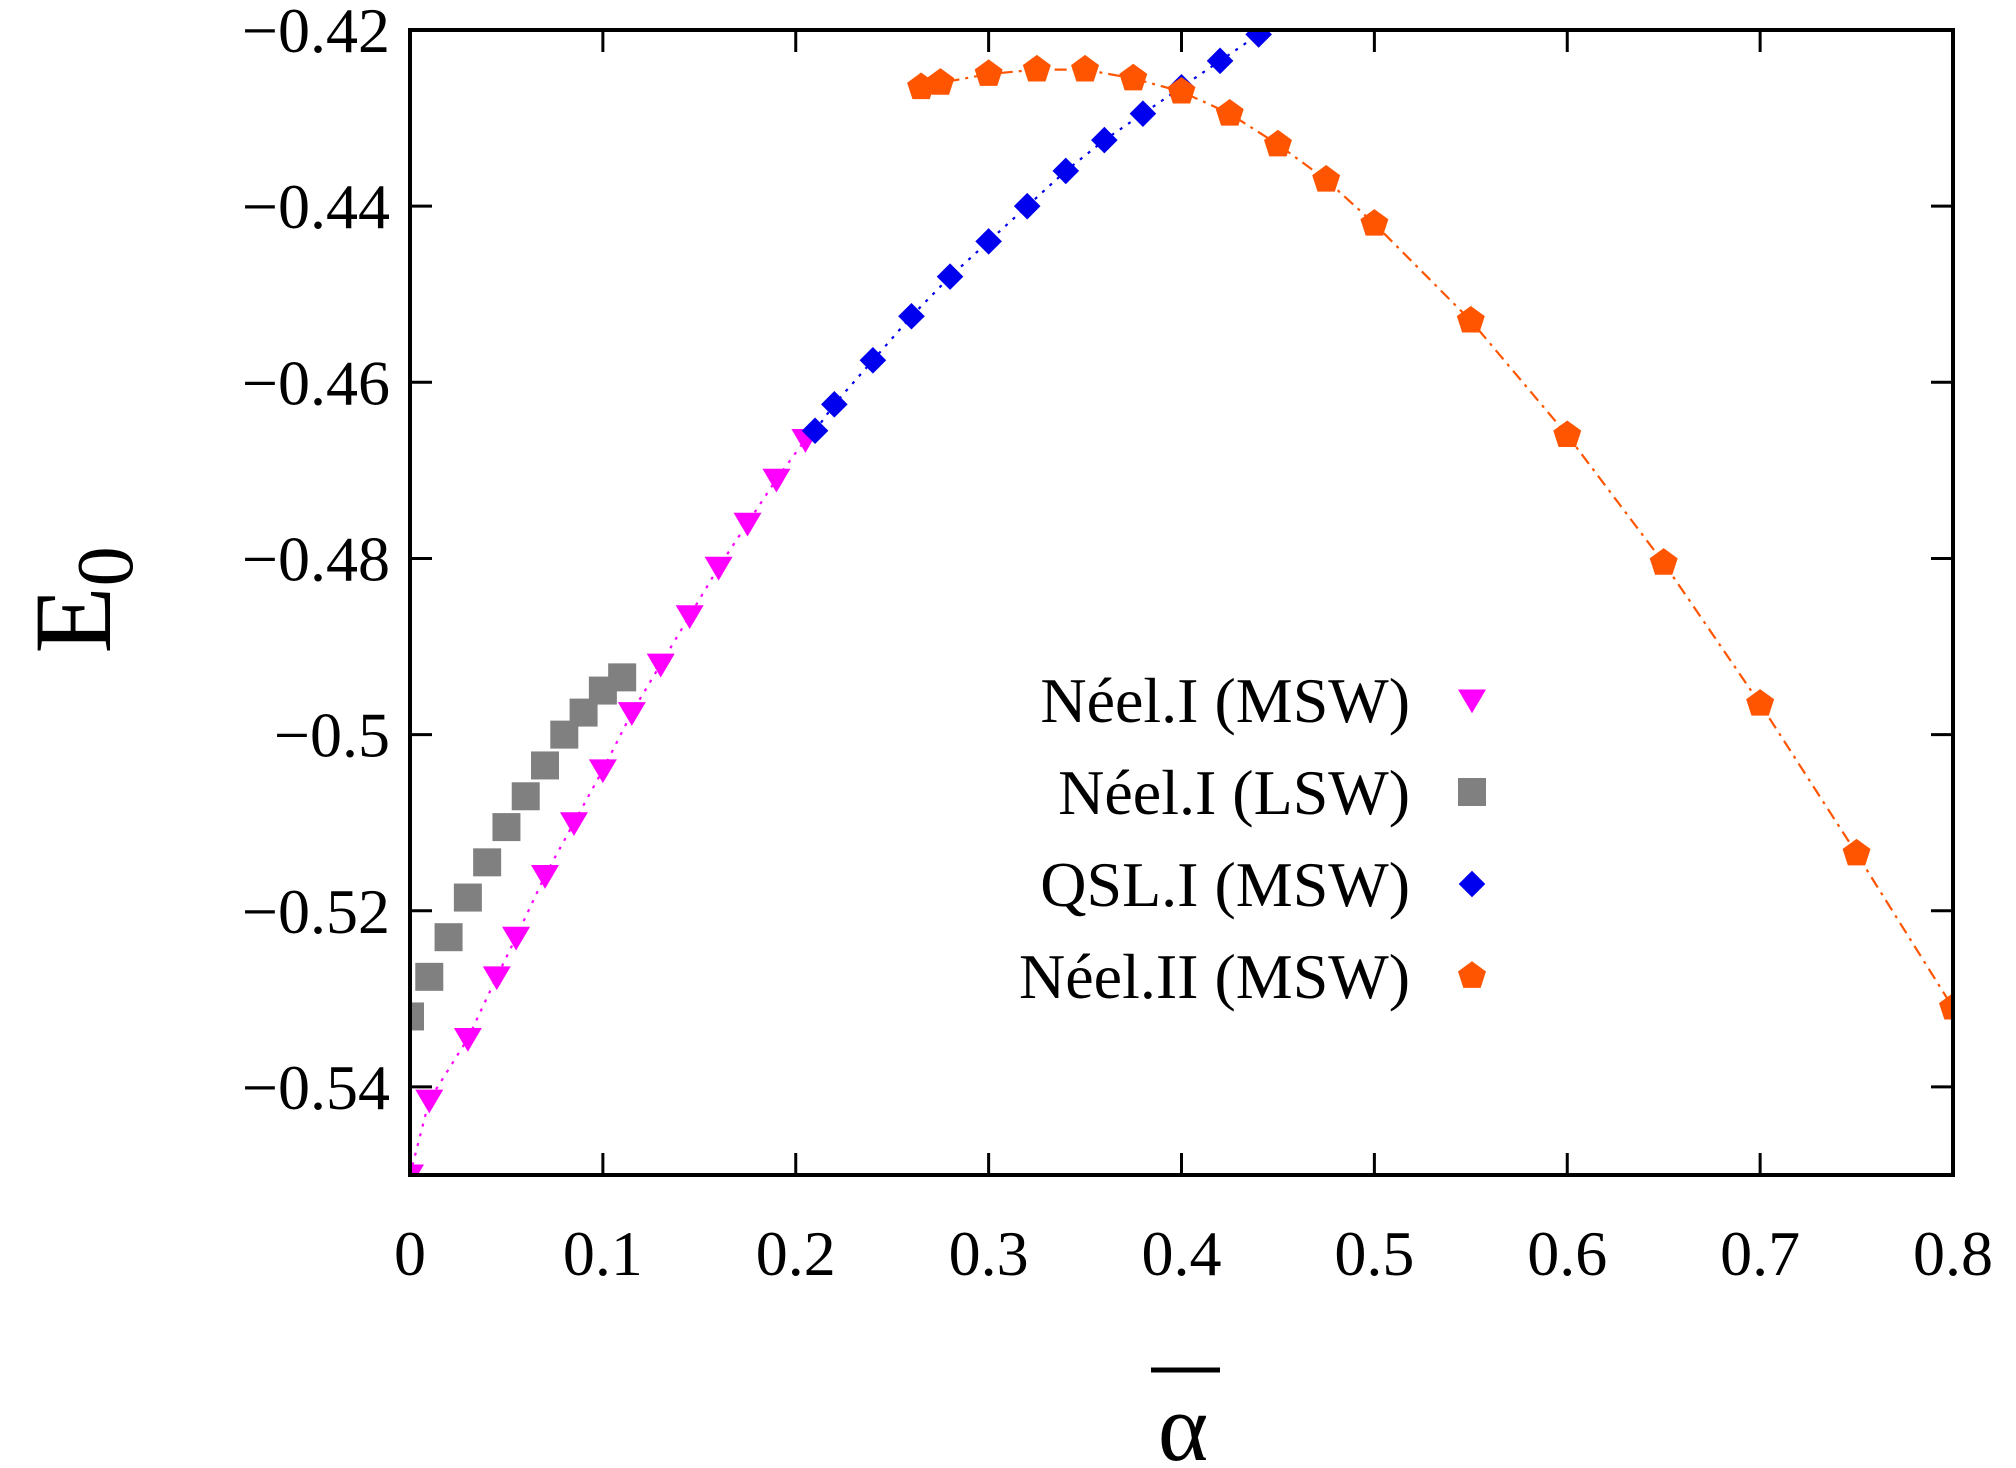 The image size is (2016, 1468). I want to click on svg-text: E0, so click(81, 599).